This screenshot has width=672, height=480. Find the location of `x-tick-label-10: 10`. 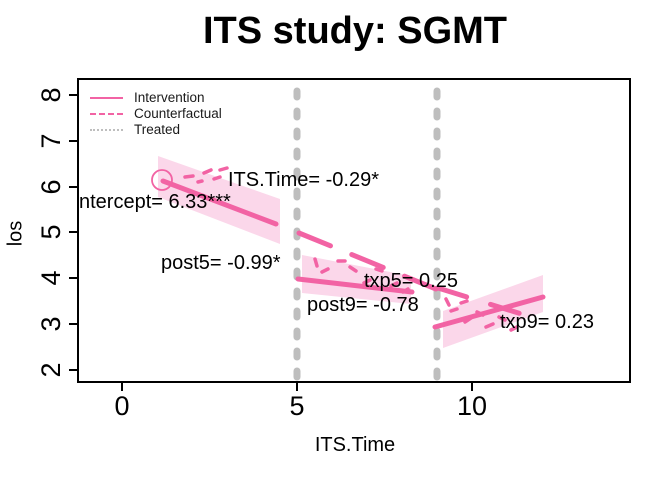

x-tick-label-10: 10 is located at coordinates (472, 406).